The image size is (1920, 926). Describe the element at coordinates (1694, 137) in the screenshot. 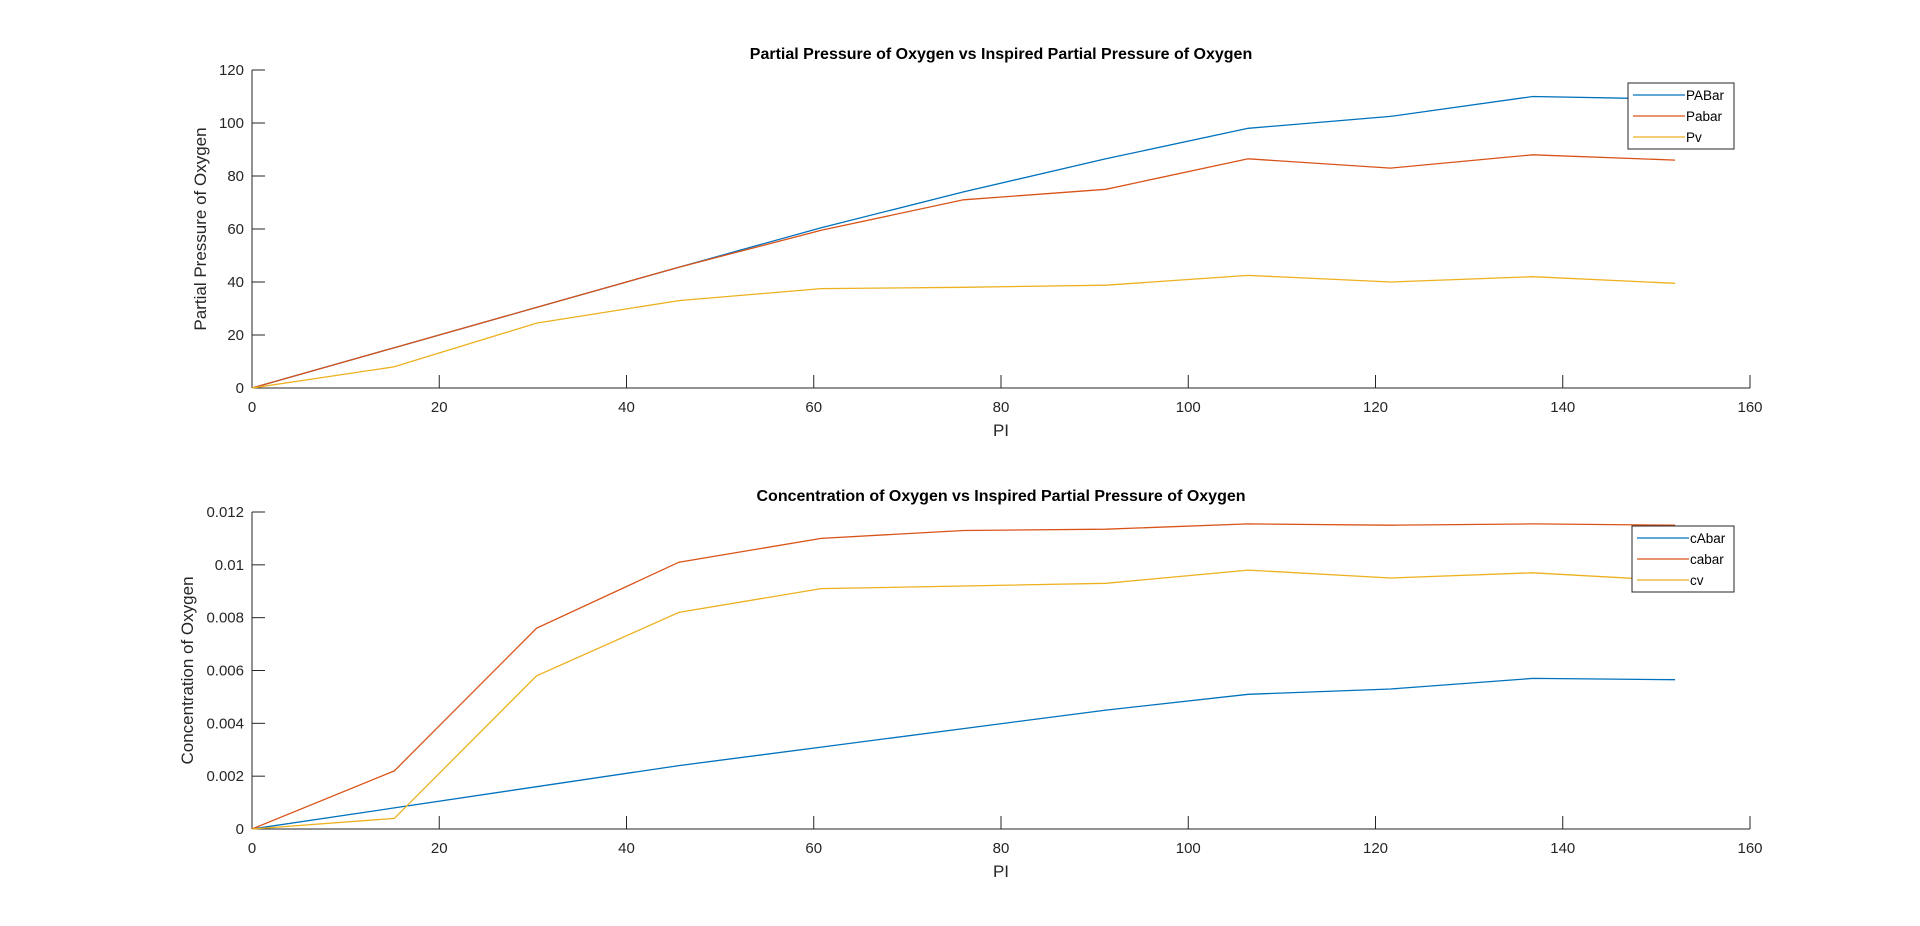

I see `legend-label: Pv` at that location.